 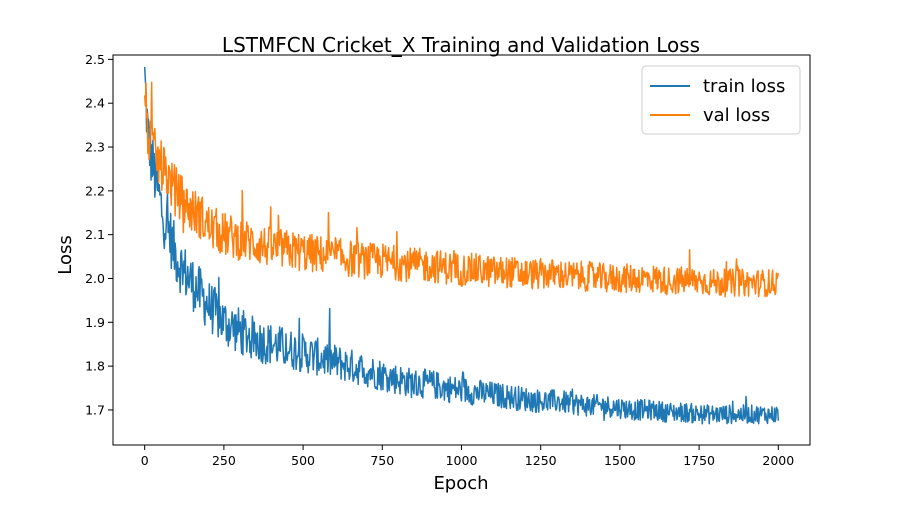 I want to click on legend-box, so click(x=721, y=100).